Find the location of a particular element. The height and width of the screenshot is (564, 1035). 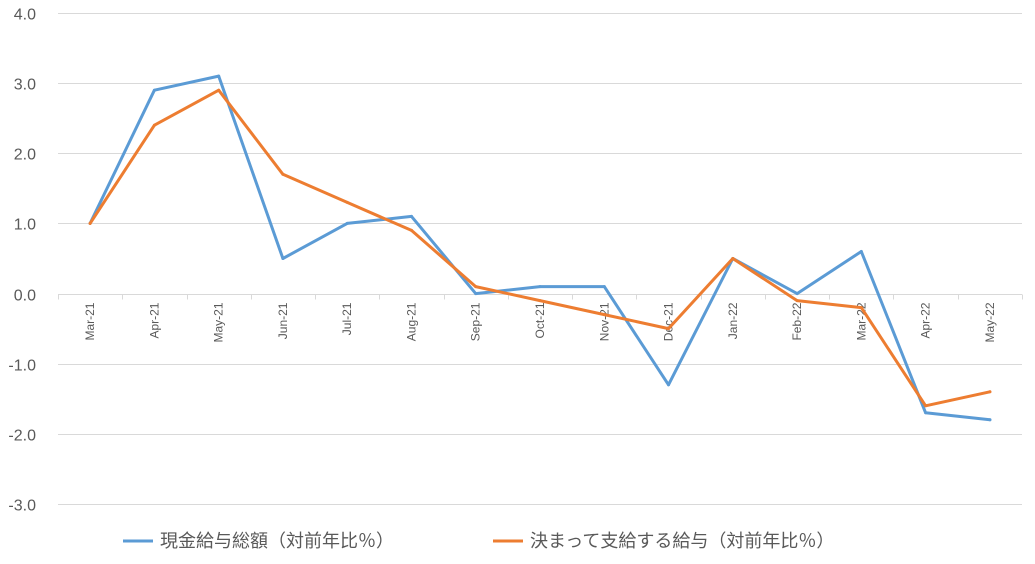

x-tick-label: Nov-21 is located at coordinates (604, 321).